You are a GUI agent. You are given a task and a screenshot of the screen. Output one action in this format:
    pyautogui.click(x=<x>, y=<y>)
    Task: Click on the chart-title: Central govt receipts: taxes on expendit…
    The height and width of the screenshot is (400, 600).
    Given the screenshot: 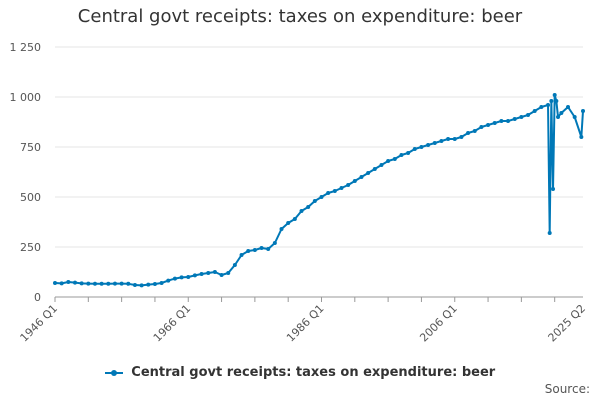 What is the action you would take?
    pyautogui.click(x=300, y=16)
    